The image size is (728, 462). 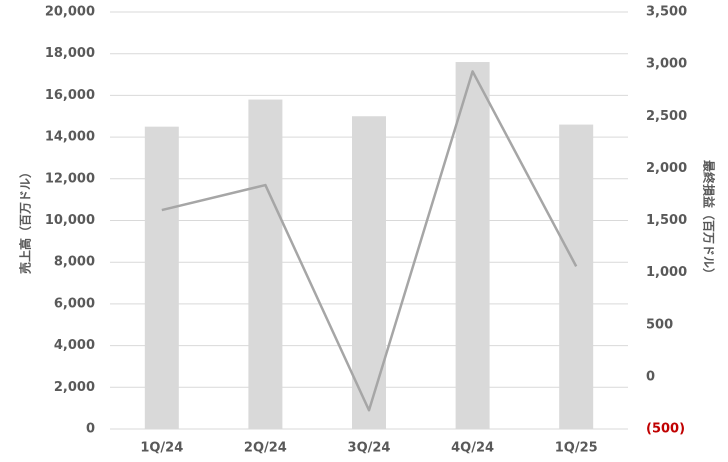 What do you see at coordinates (70, 178) in the screenshot?
I see `y-tick-label: 12,000` at bounding box center [70, 178].